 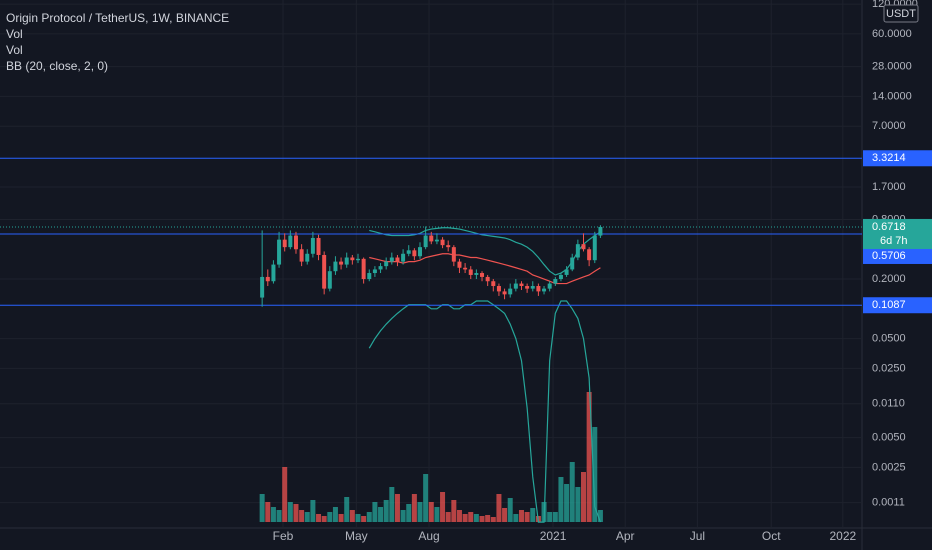 I want to click on price-label: 3.3214, so click(x=889, y=158).